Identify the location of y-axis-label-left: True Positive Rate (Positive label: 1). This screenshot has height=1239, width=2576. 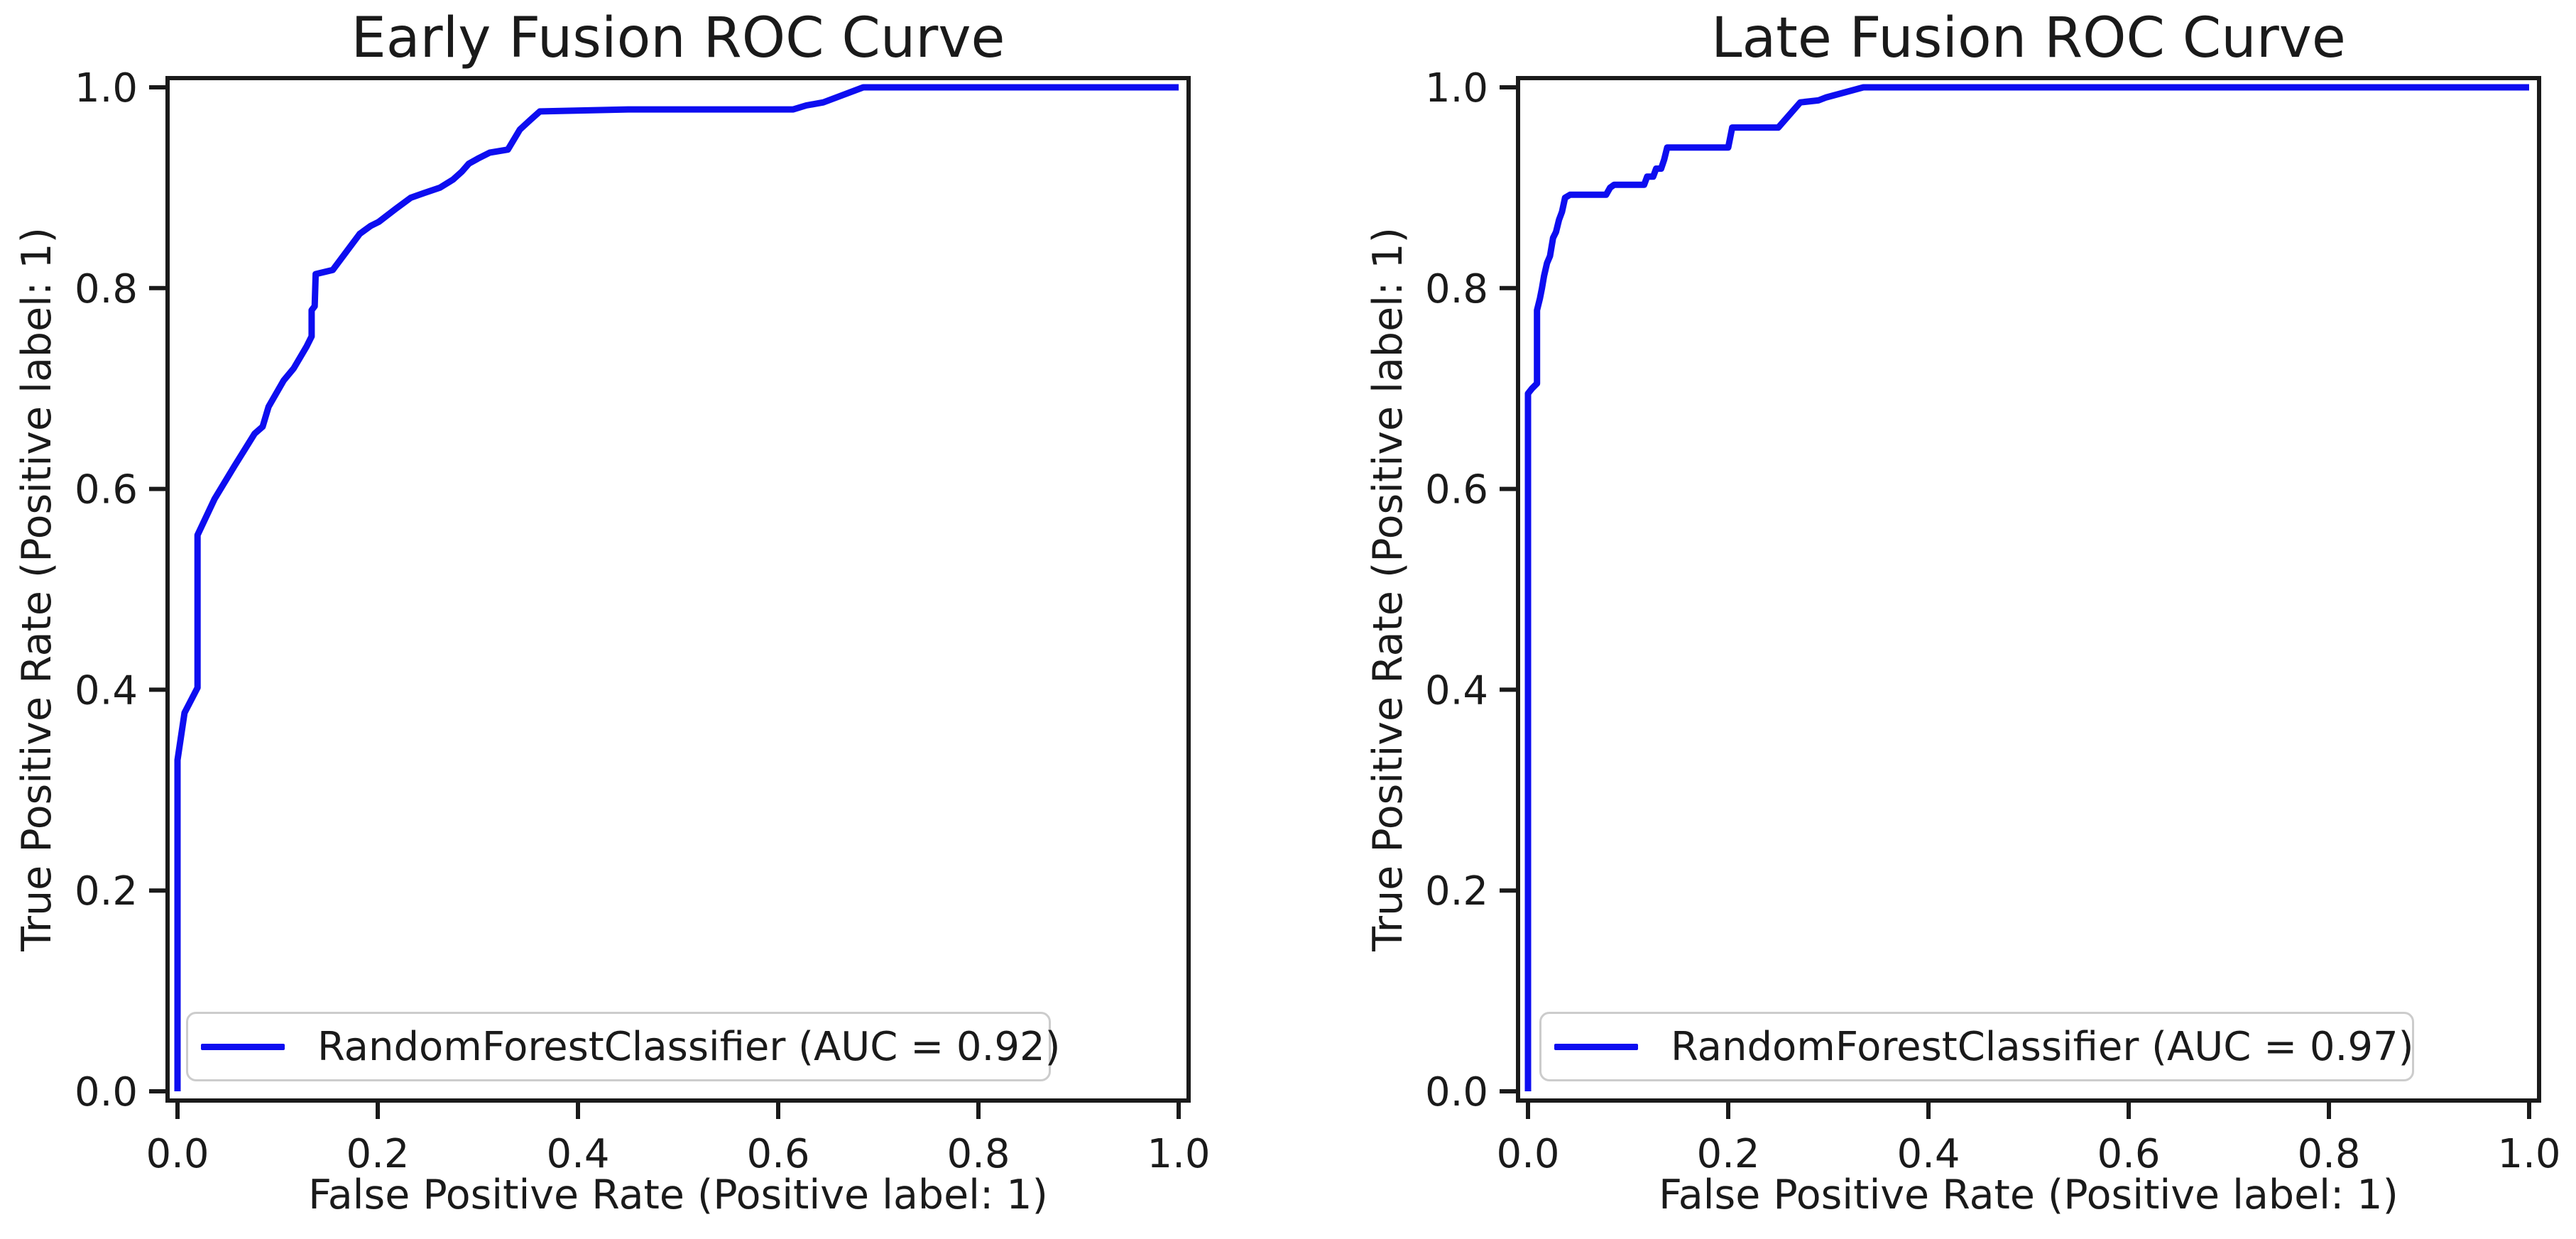
(36, 589).